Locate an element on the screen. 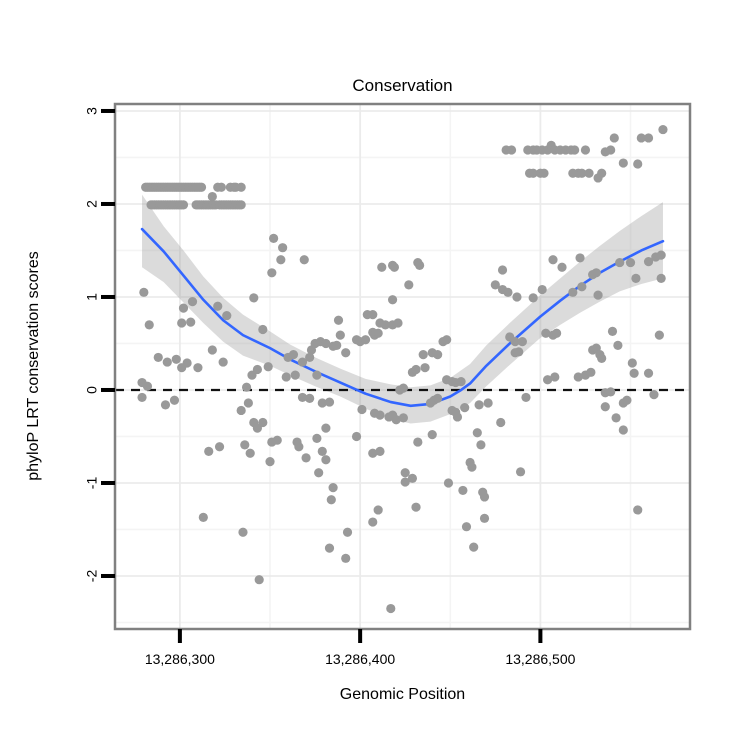 This screenshot has height=750, width=750. x-tick-label: 13,286,300 is located at coordinates (180, 659).